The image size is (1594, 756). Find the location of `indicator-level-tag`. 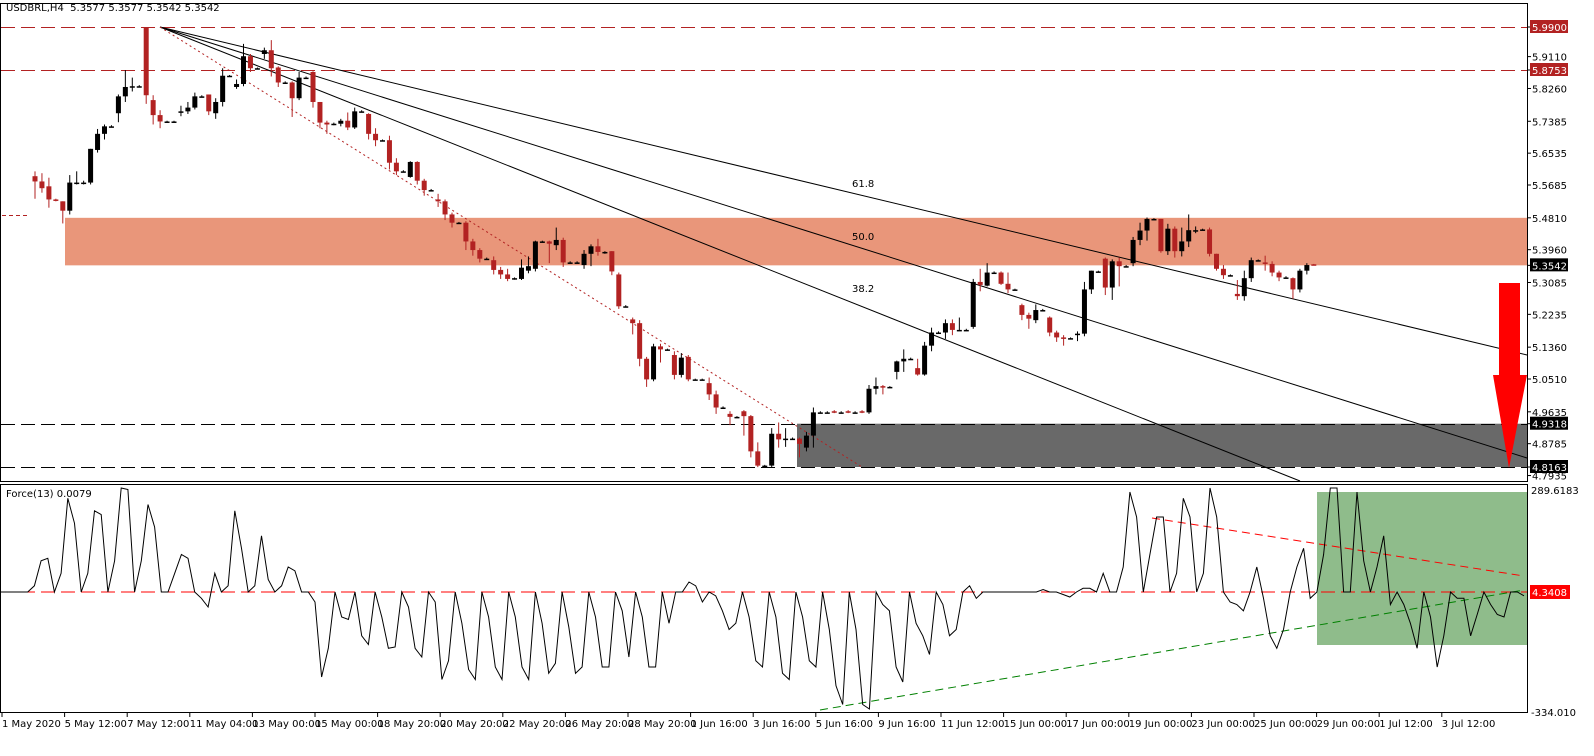

indicator-level-tag is located at coordinates (1550, 592).